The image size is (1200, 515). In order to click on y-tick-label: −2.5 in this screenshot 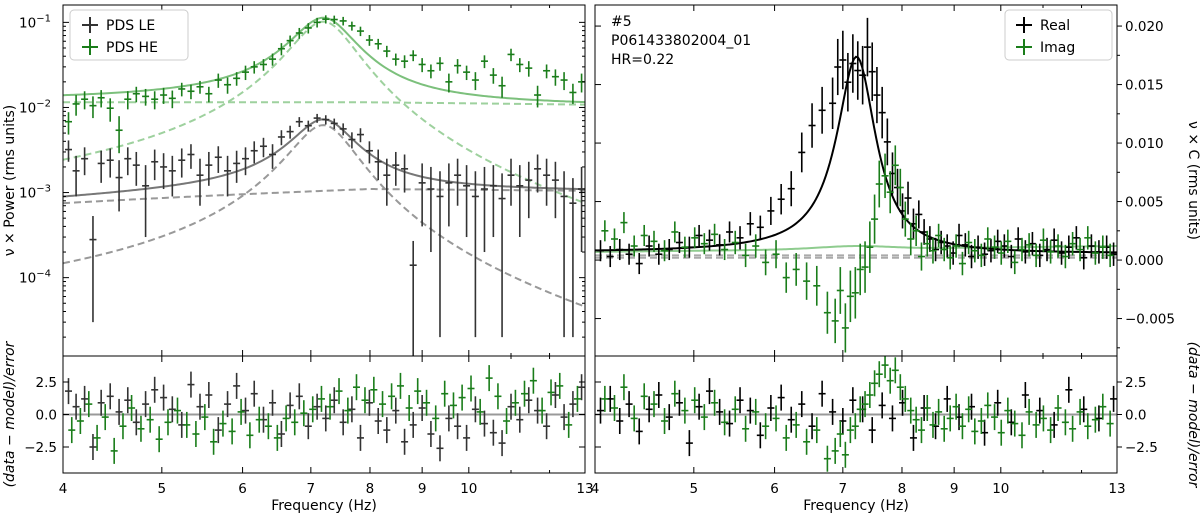, I will do `click(1141, 448)`.